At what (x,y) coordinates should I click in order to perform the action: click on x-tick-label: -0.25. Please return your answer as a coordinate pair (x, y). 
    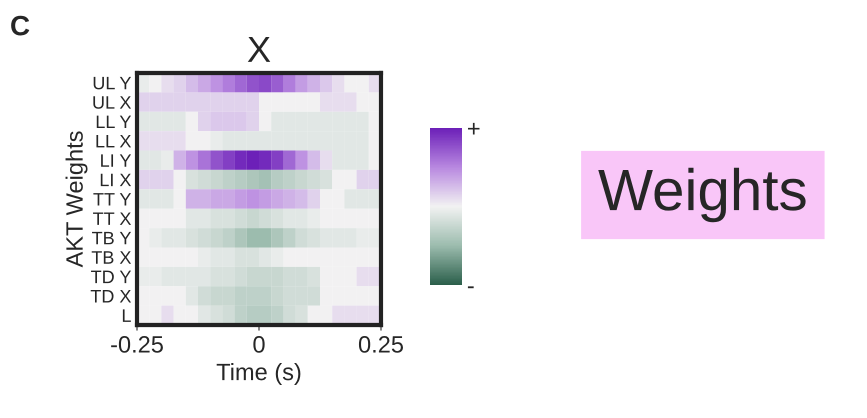
    Looking at the image, I should click on (137, 344).